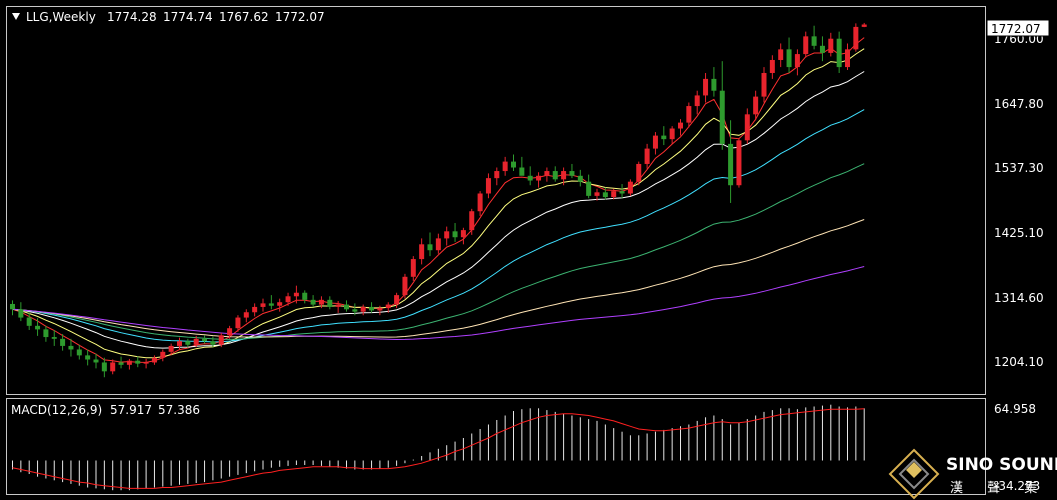 Image resolution: width=1057 pixels, height=500 pixels. I want to click on open-value: 1774.28, so click(132, 17).